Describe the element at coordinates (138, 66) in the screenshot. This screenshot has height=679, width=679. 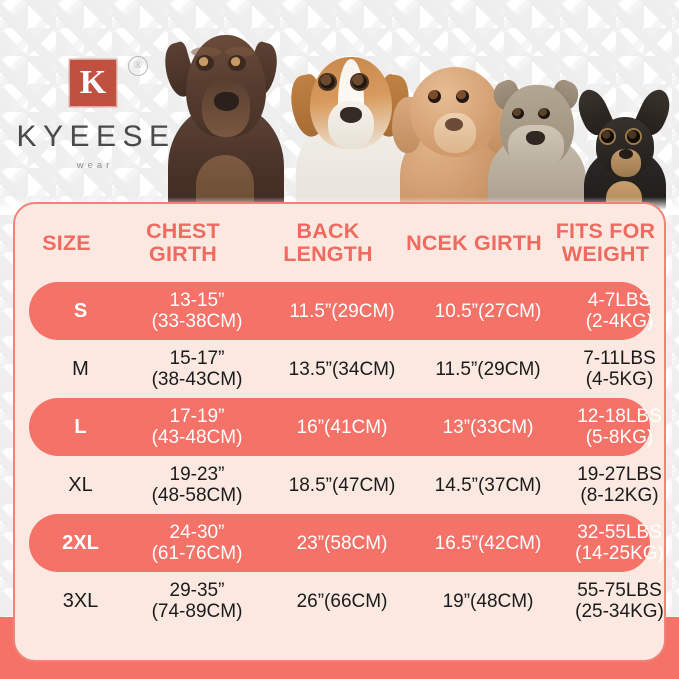
I see `registered-trademark-icon: ®` at that location.